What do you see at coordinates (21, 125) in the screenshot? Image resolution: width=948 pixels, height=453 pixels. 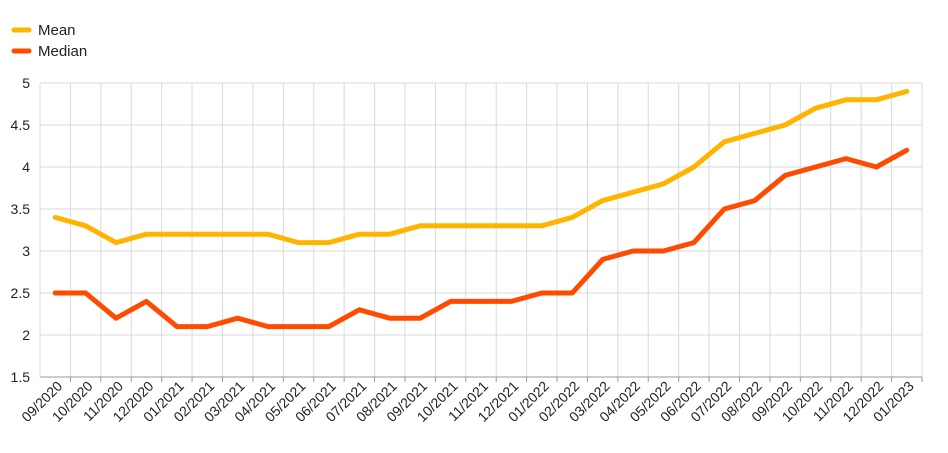 I see `y-tick-label: 4.5` at bounding box center [21, 125].